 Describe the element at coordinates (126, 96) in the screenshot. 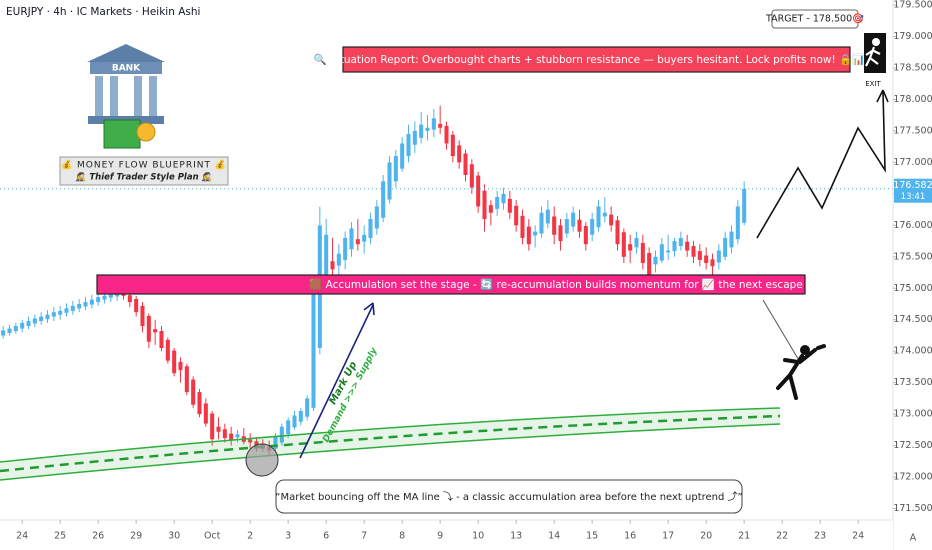

I see `bank-logo: BANK` at that location.